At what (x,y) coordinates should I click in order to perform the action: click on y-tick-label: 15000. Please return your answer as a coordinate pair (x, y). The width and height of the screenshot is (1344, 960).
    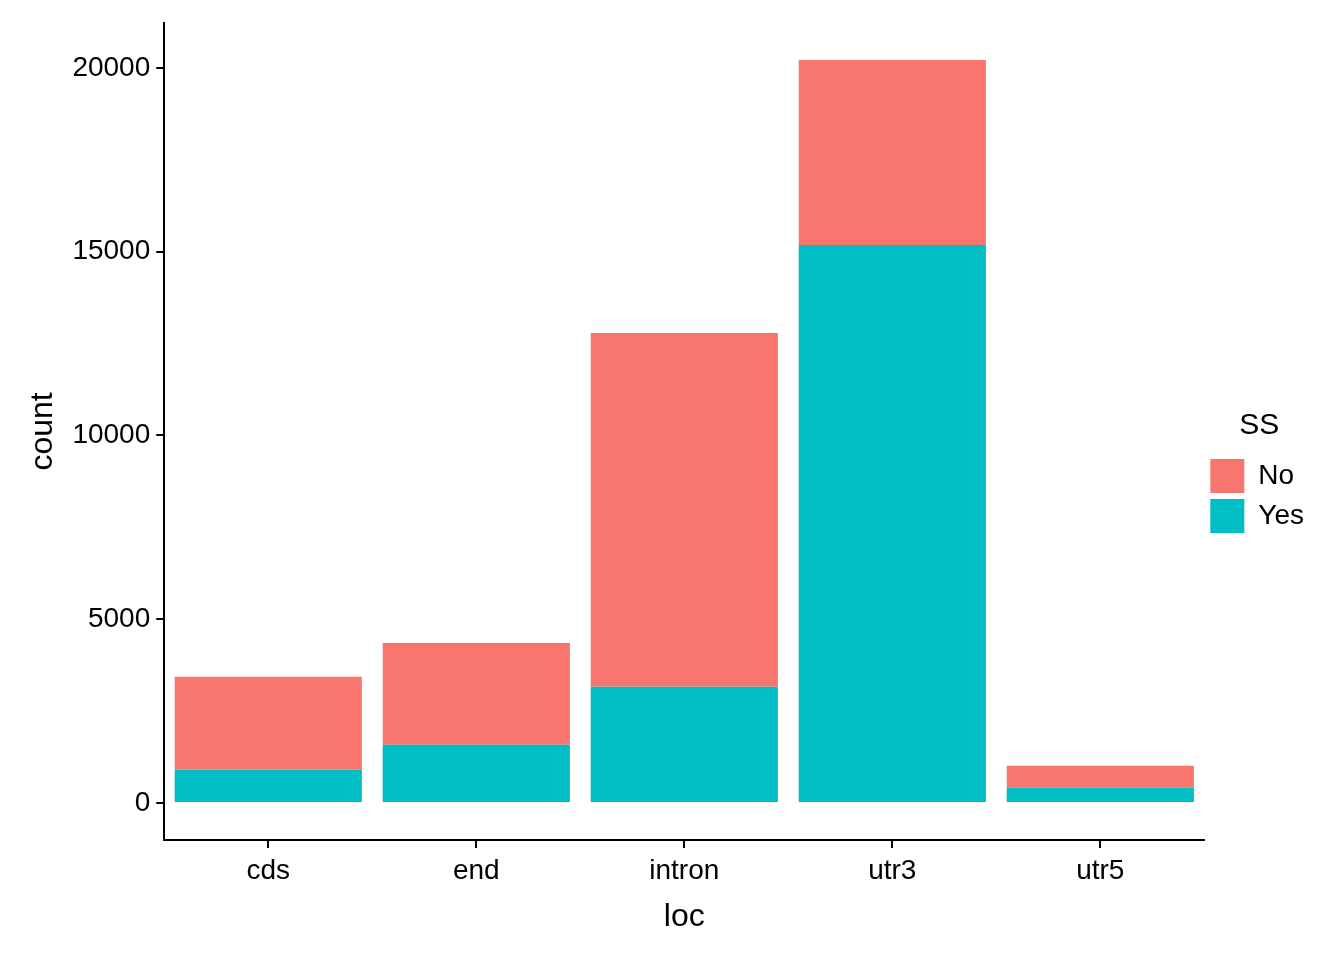
    Looking at the image, I should click on (111, 250).